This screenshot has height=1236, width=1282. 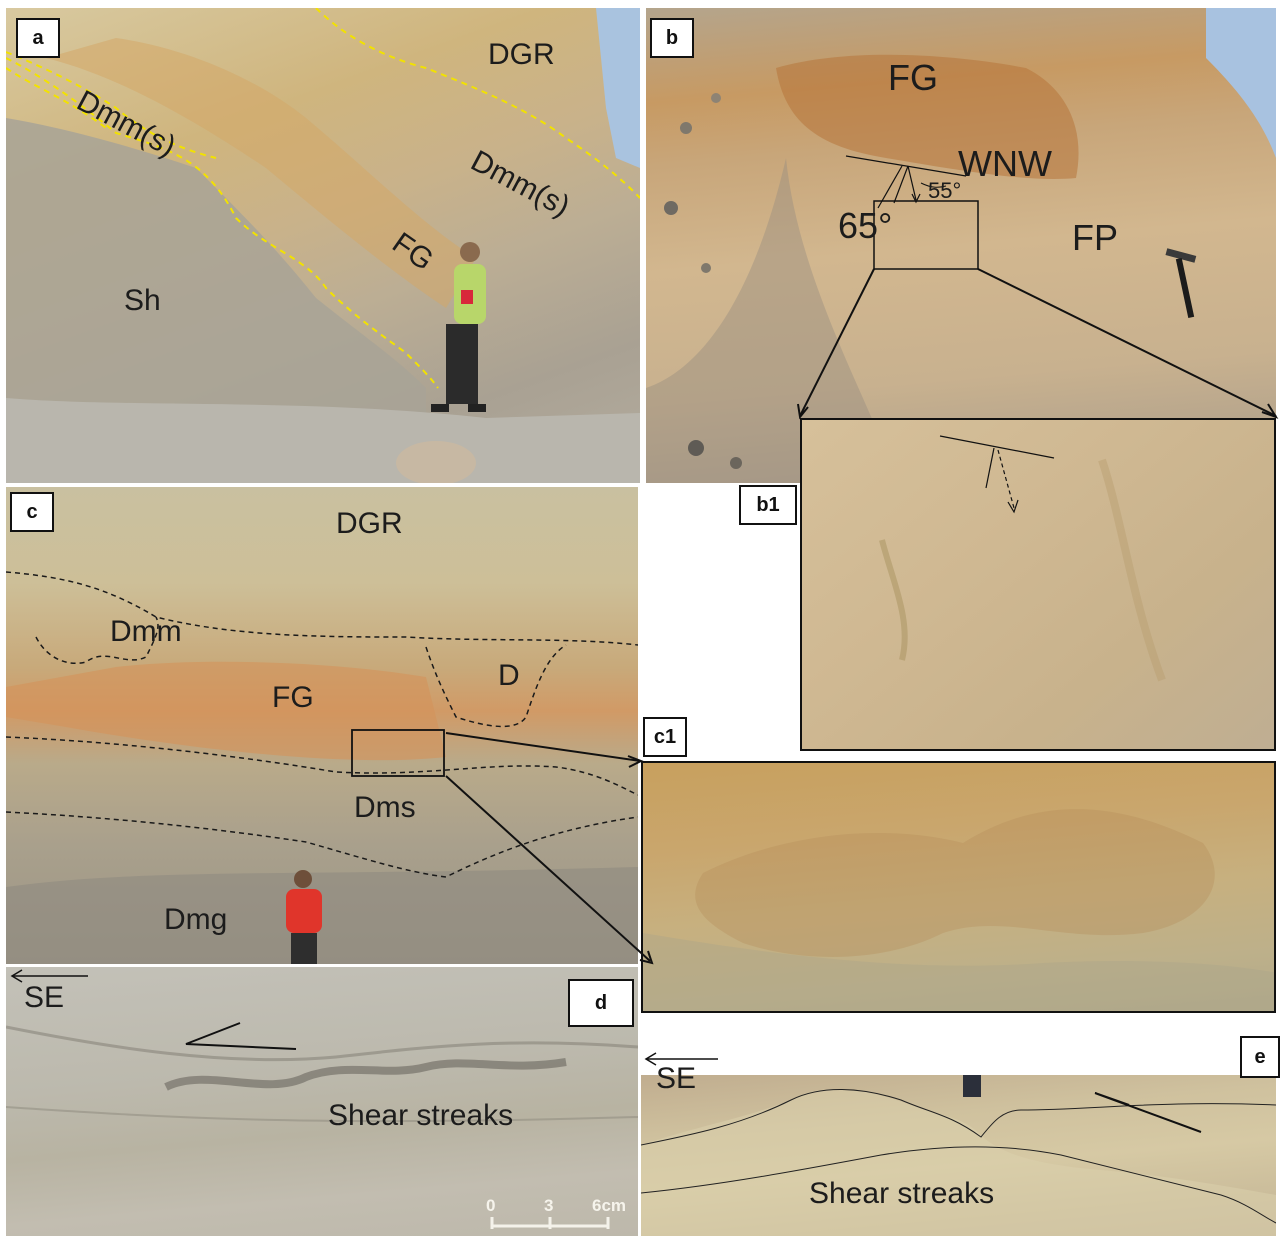 What do you see at coordinates (44, 997) in the screenshot?
I see `label-se: SE` at bounding box center [44, 997].